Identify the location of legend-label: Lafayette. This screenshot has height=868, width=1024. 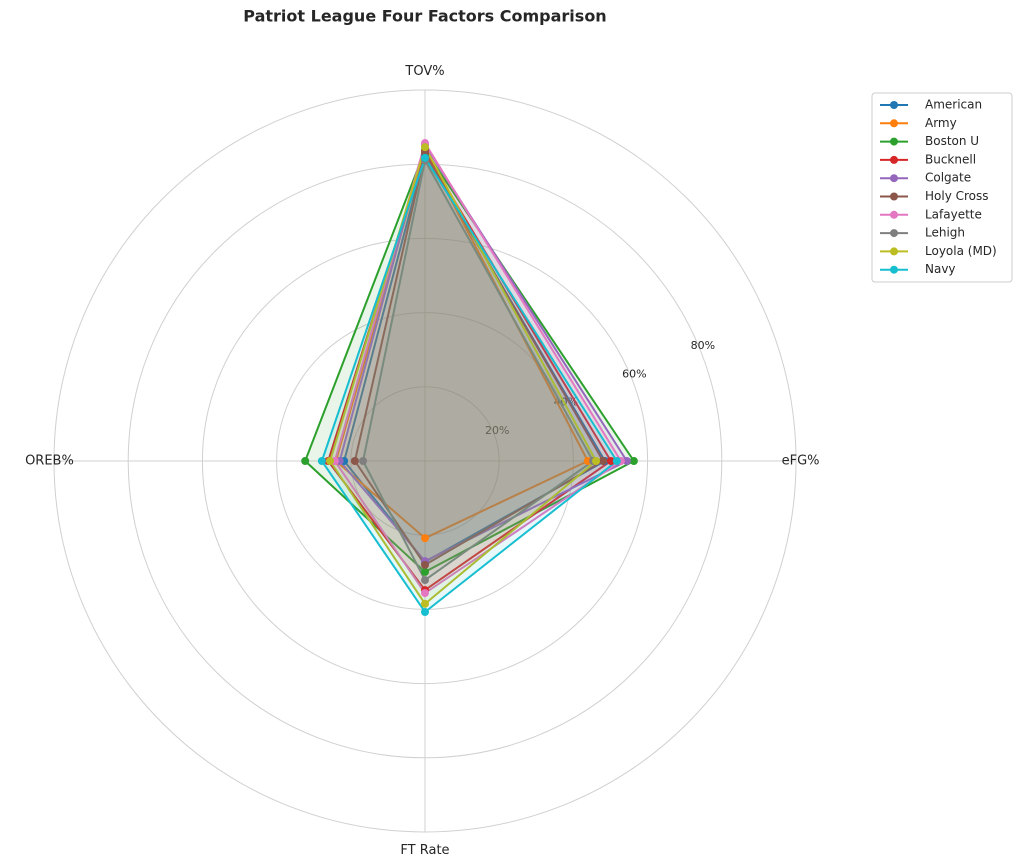
(953, 214).